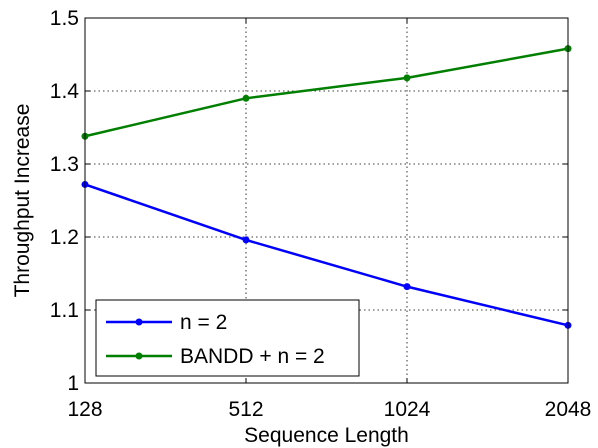  I want to click on x-axis-tick-labels: 128 512 1024 2048, so click(329, 409).